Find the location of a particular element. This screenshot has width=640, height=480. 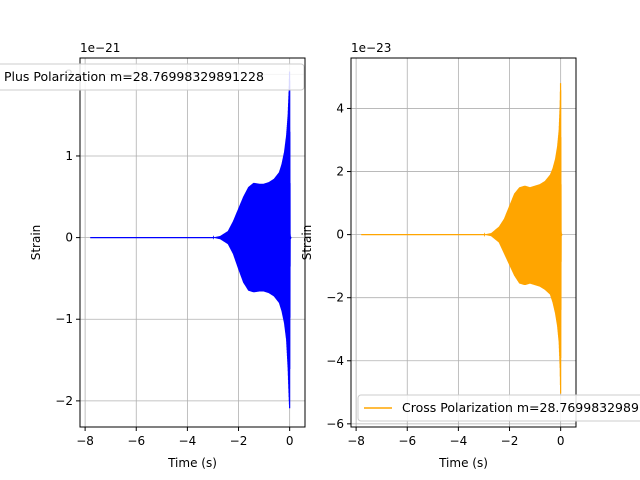

plus-y-tick-label: −1 is located at coordinates (64, 319).